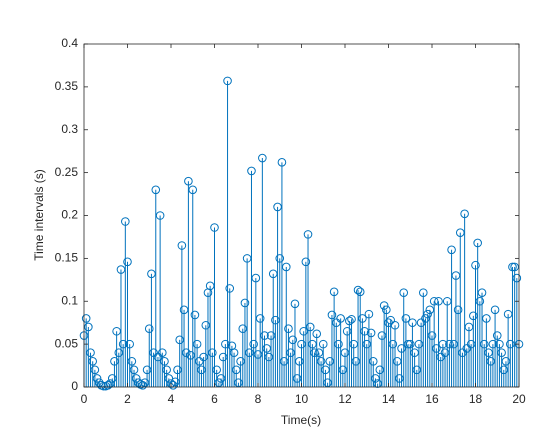 Image resolution: width=546 pixels, height=437 pixels. I want to click on x-tick-label: 8, so click(258, 399).